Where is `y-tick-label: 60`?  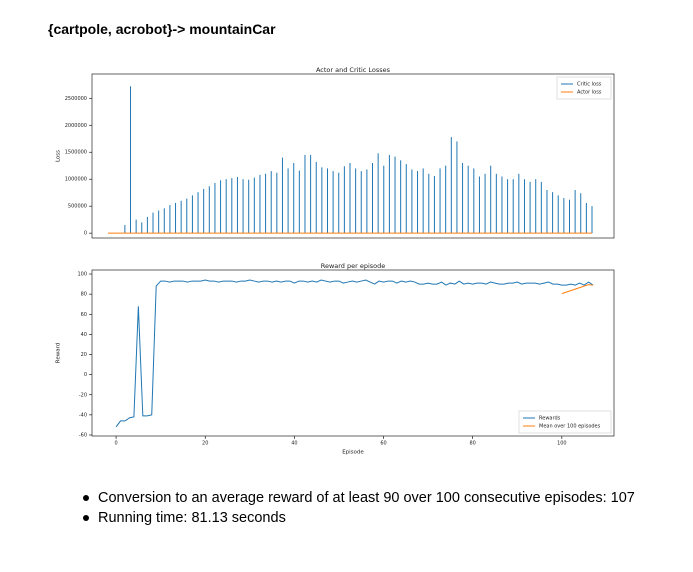 y-tick-label: 60 is located at coordinates (84, 315).